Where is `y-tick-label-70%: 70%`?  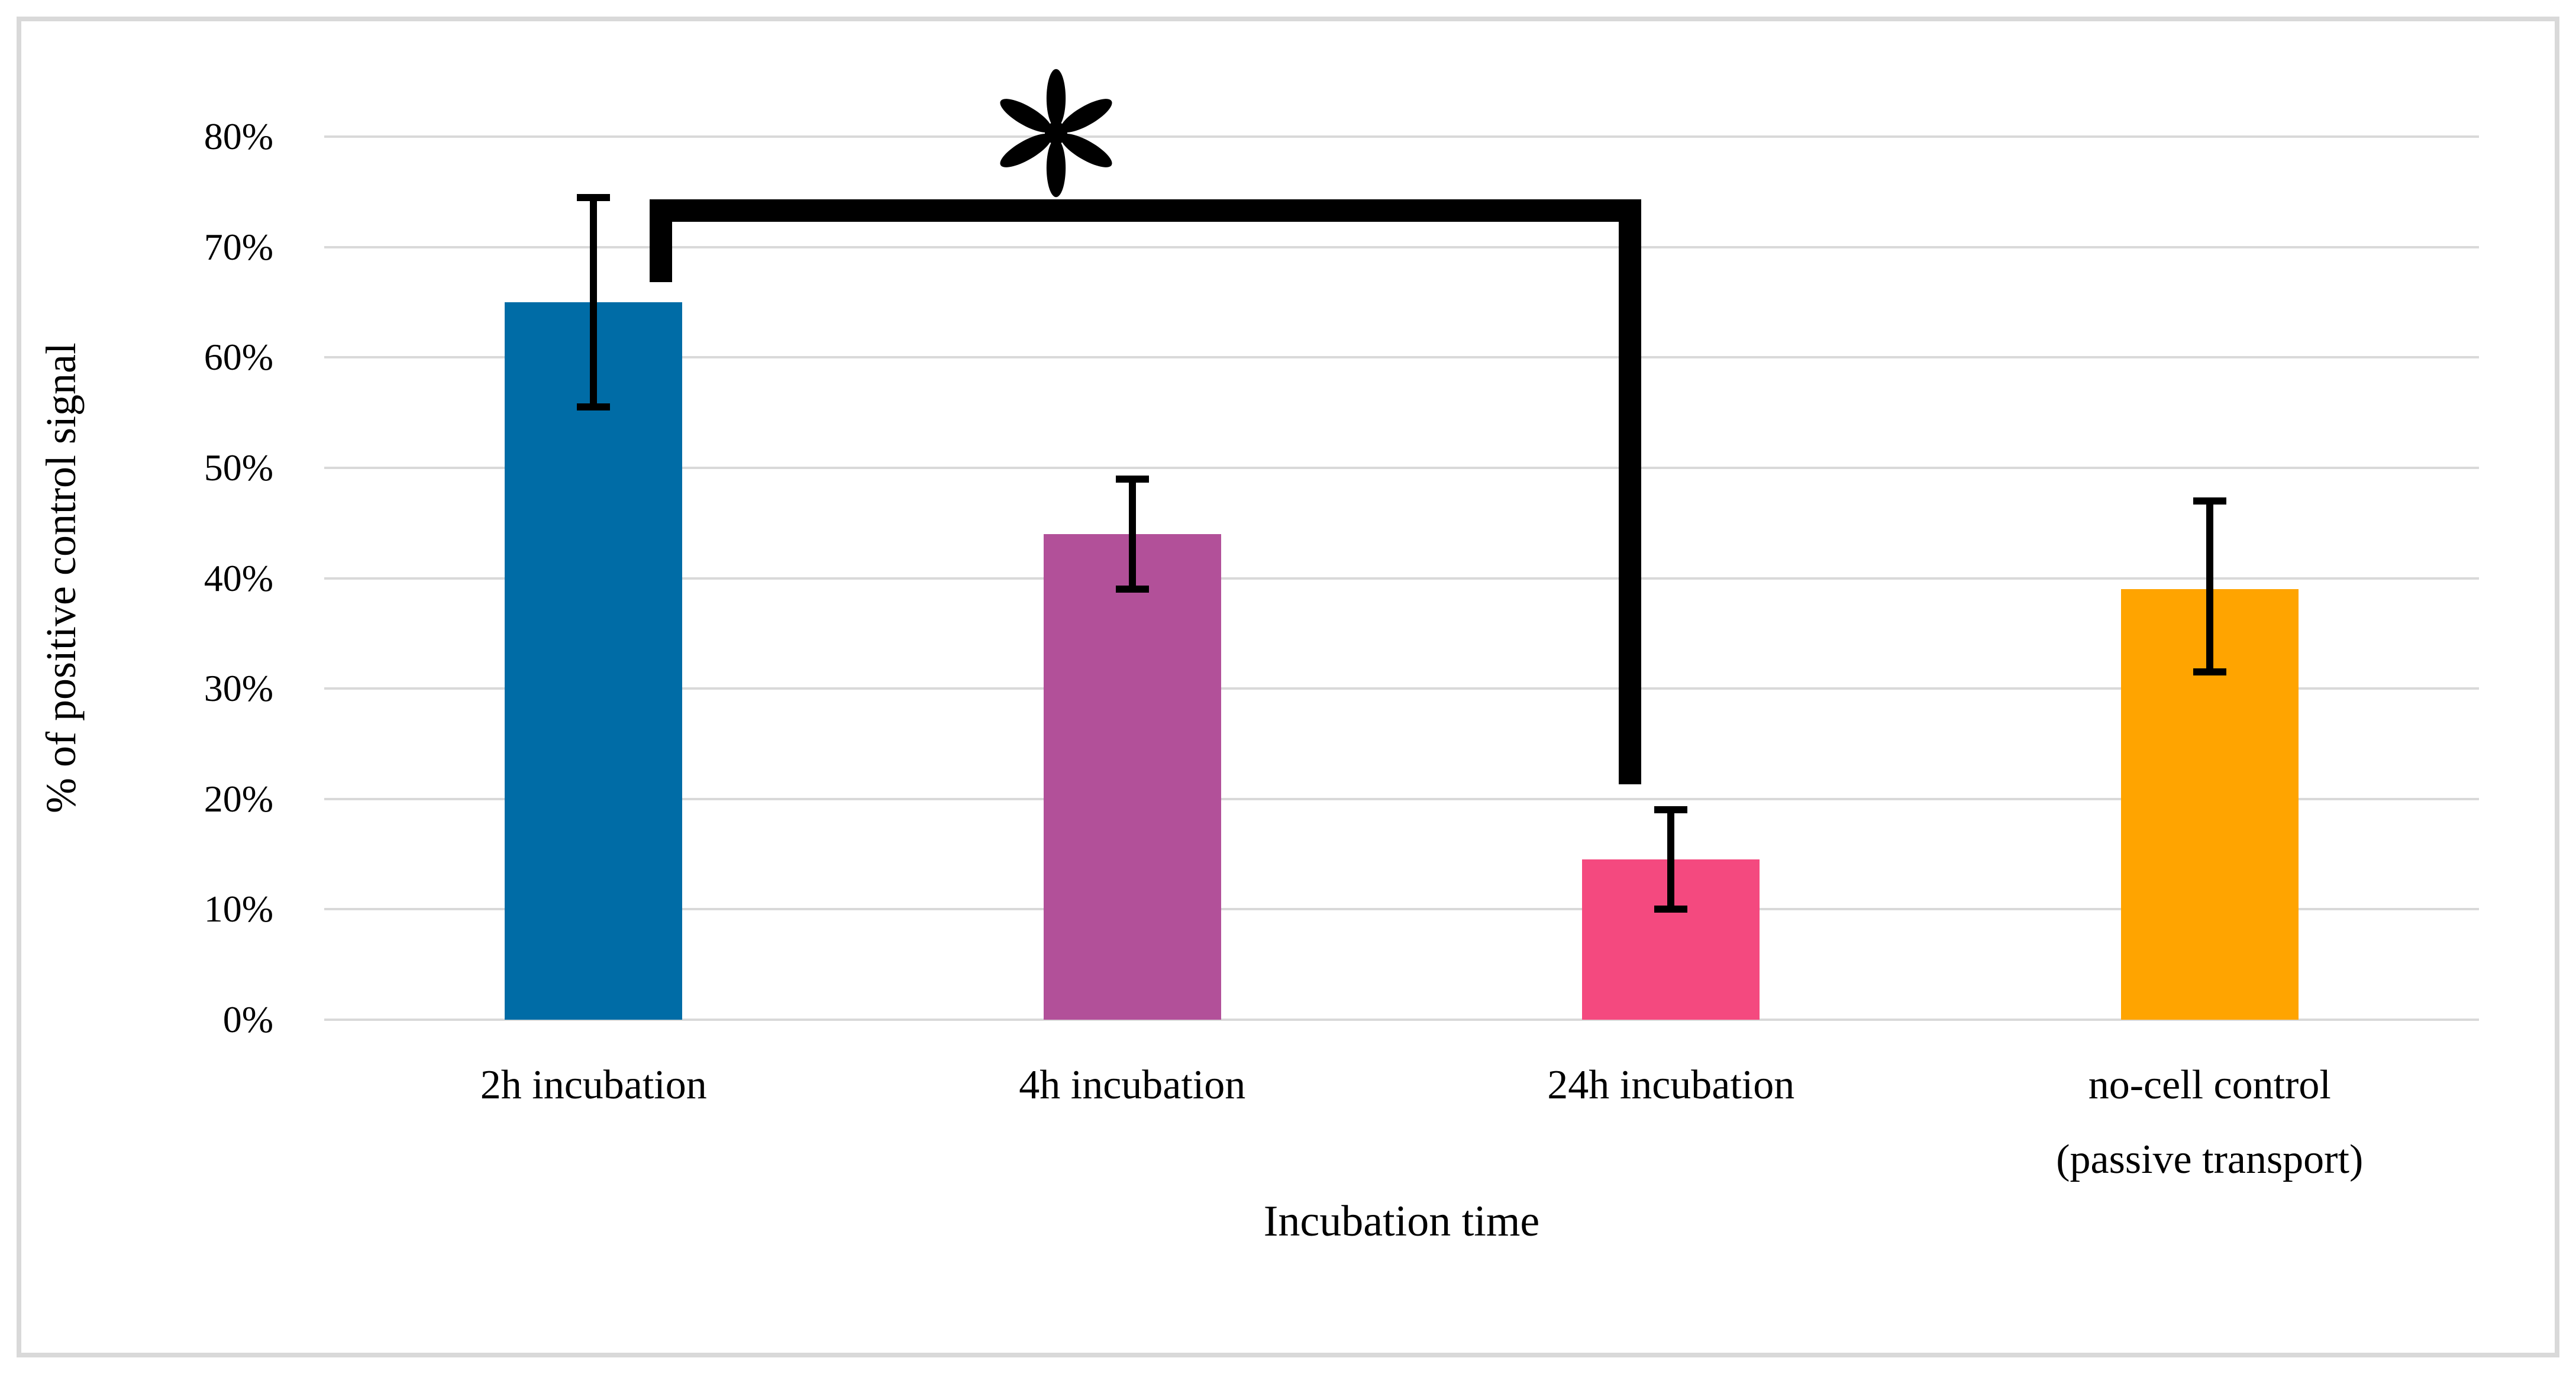 y-tick-label-70%: 70% is located at coordinates (238, 246).